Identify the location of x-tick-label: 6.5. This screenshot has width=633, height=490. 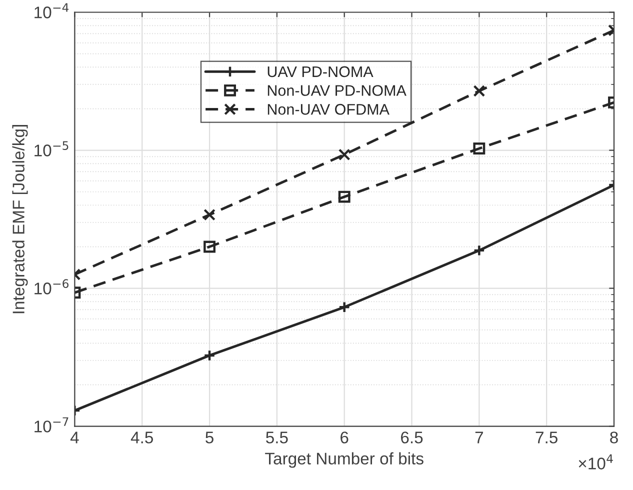
(412, 438).